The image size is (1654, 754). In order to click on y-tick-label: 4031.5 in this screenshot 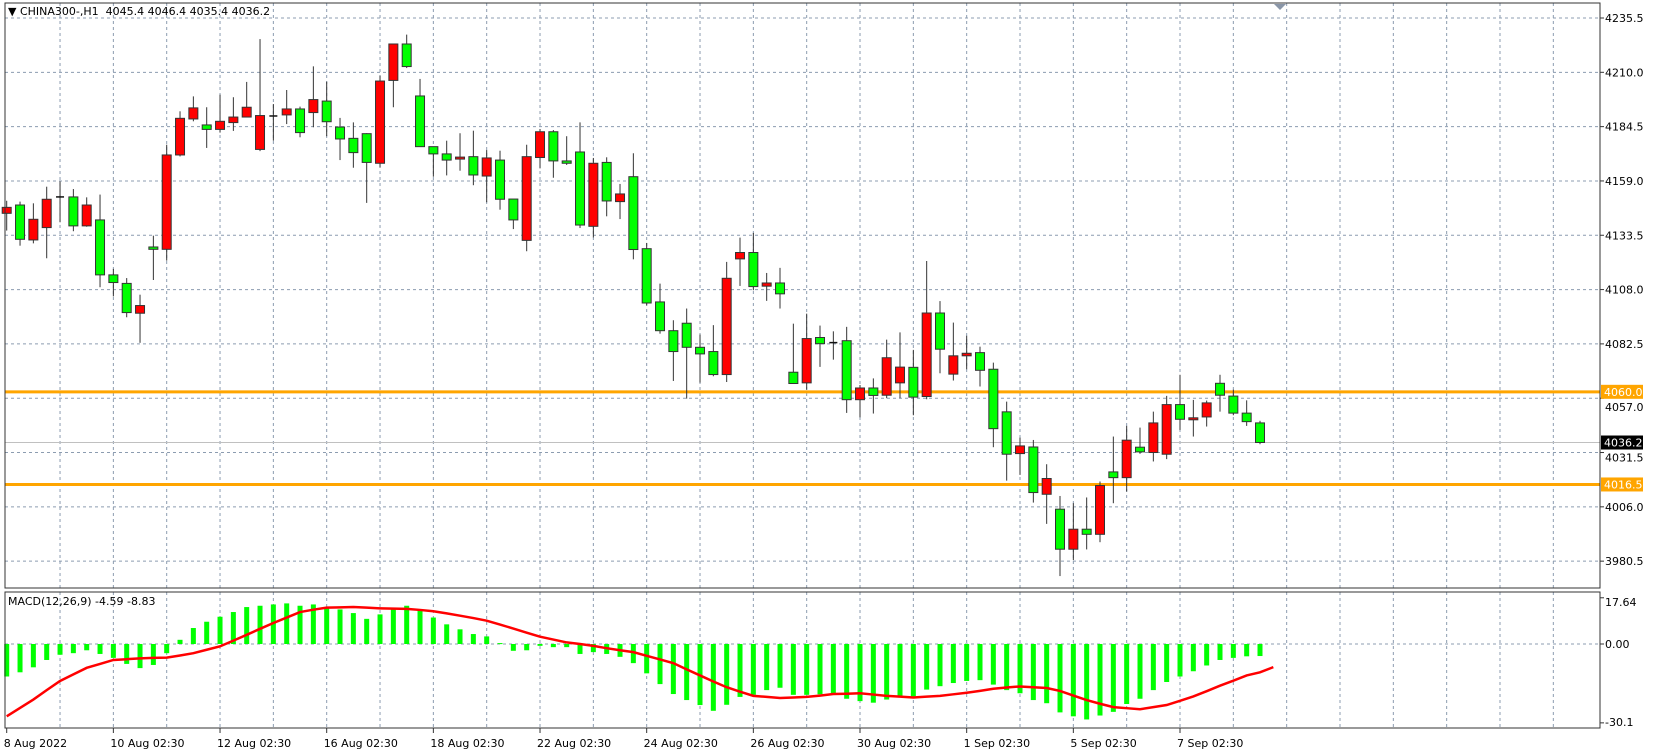, I will do `click(1624, 458)`.